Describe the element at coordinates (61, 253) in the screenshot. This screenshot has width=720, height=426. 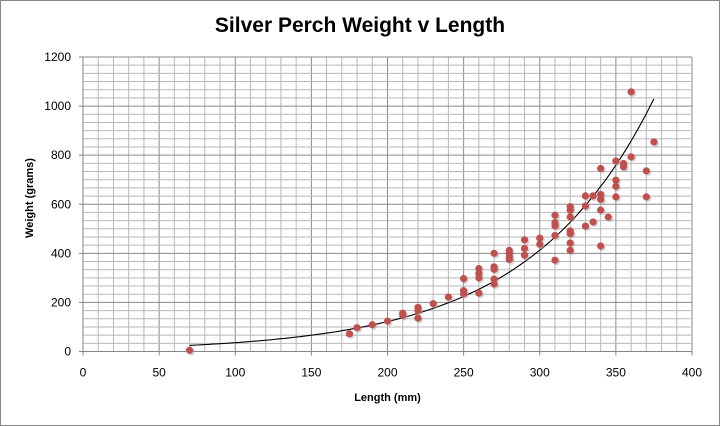
I see `y-tick-label: 400` at that location.